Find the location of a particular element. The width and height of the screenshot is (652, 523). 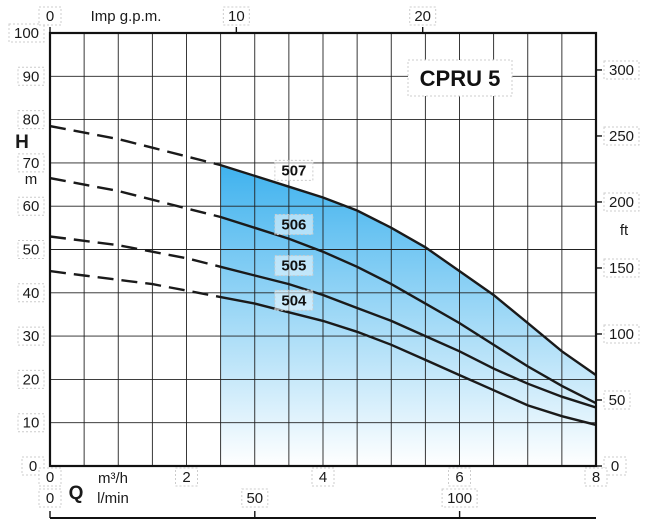

ft-tick-label: 0 is located at coordinates (615, 466).